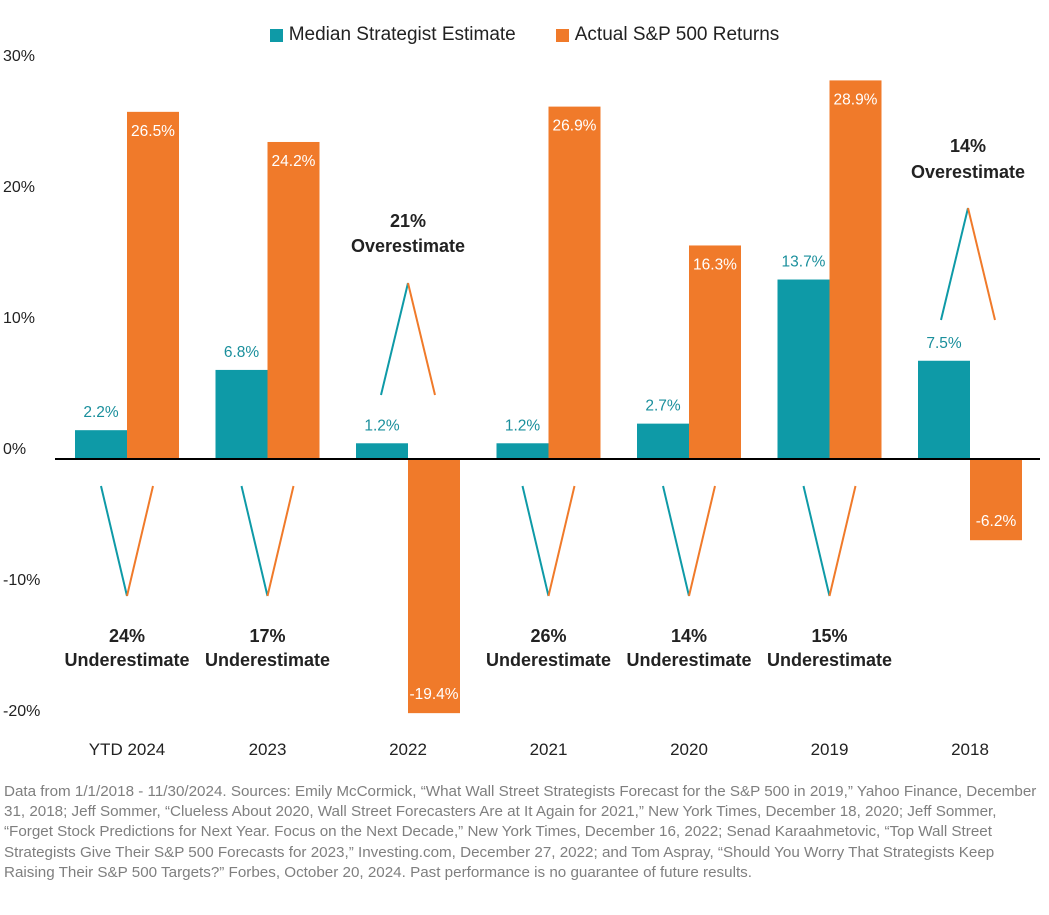  What do you see at coordinates (101, 412) in the screenshot?
I see `data-label-estimate: 2.2%` at bounding box center [101, 412].